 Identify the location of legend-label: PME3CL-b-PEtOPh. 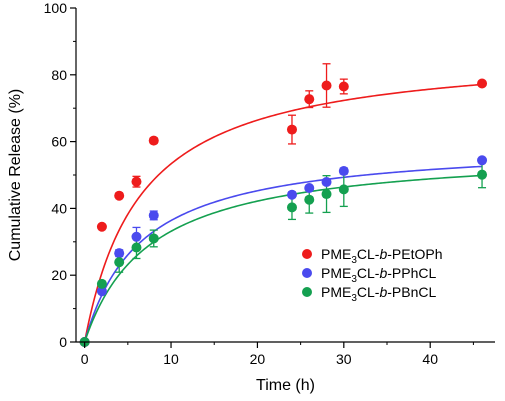
(382, 256).